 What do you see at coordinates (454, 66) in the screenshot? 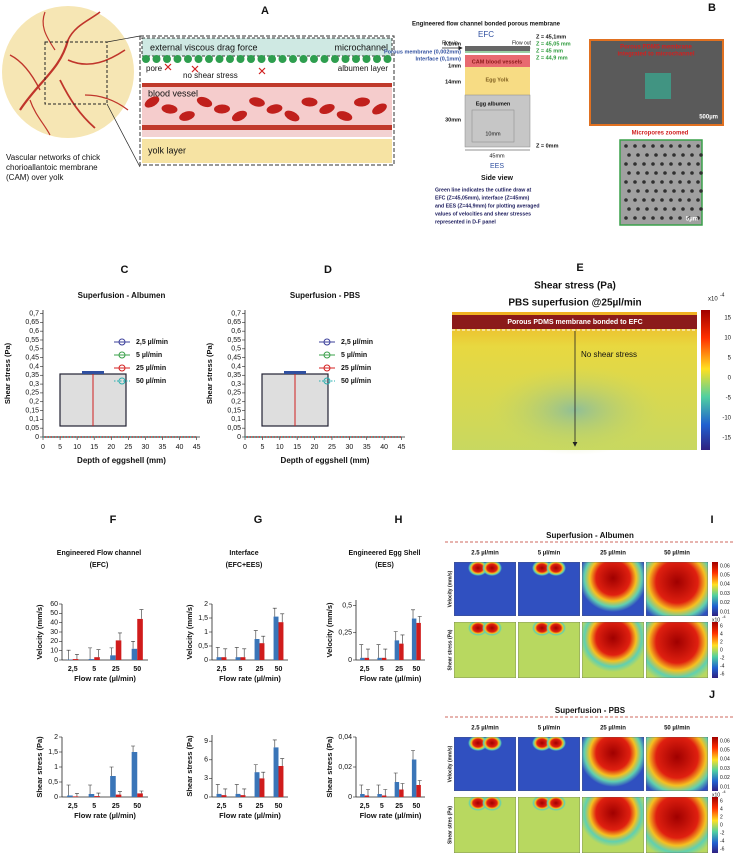
I see `label: 1mm` at bounding box center [454, 66].